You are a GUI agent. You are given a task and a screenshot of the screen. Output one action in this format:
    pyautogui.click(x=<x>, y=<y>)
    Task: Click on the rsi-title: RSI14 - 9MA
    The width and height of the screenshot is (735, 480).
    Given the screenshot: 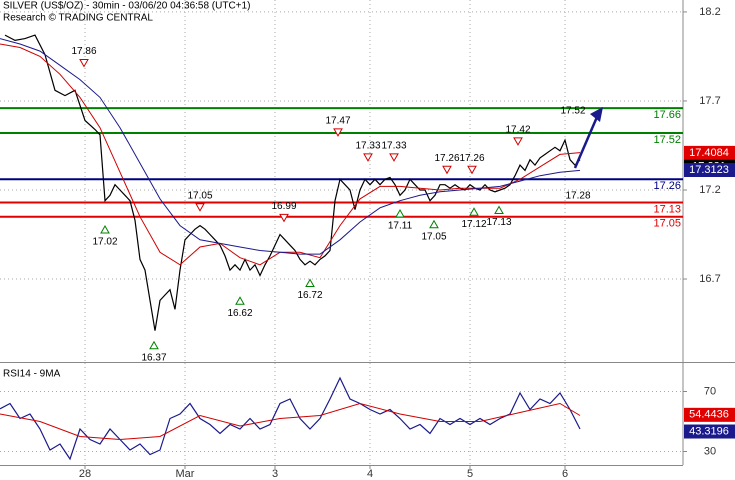 What is the action you would take?
    pyautogui.click(x=32, y=374)
    